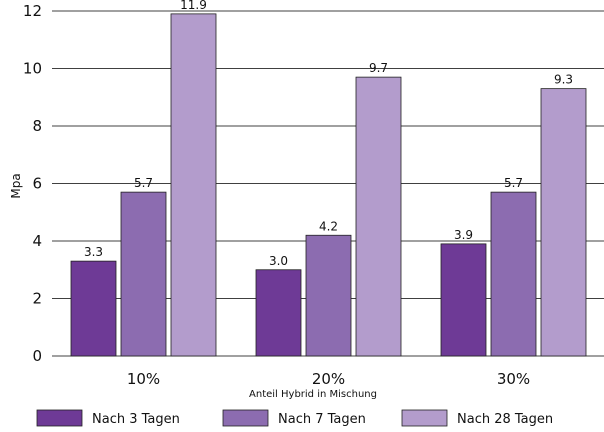 The height and width of the screenshot is (432, 604). I want to click on y-tick-label: 12, so click(32, 11).